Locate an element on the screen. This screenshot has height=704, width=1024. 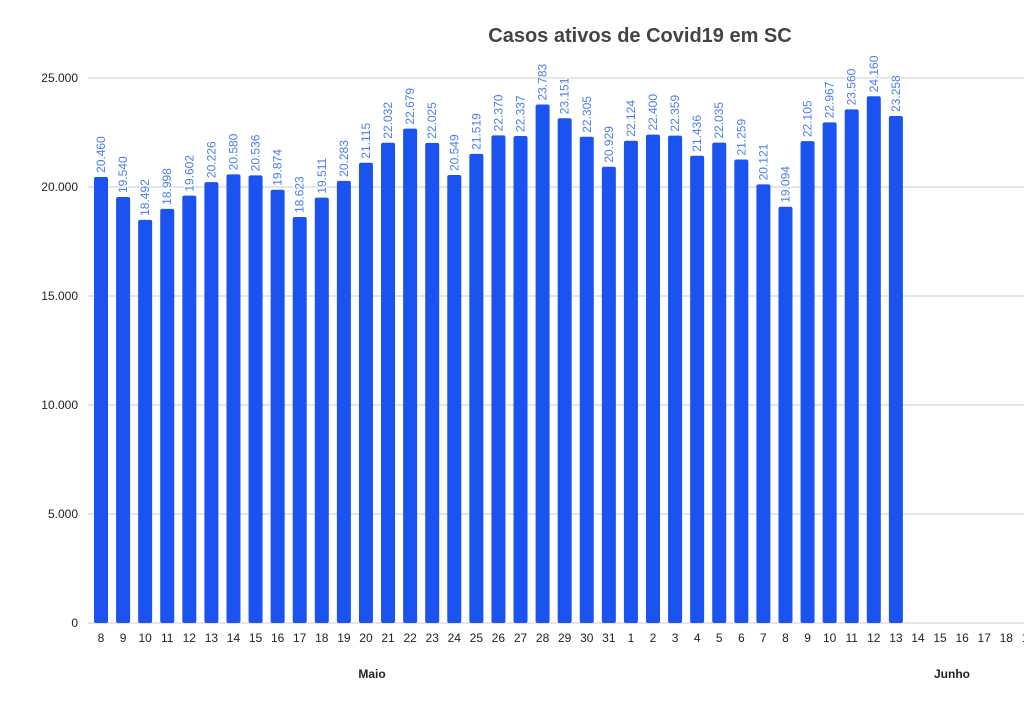
data-label: 22.359 is located at coordinates (675, 113).